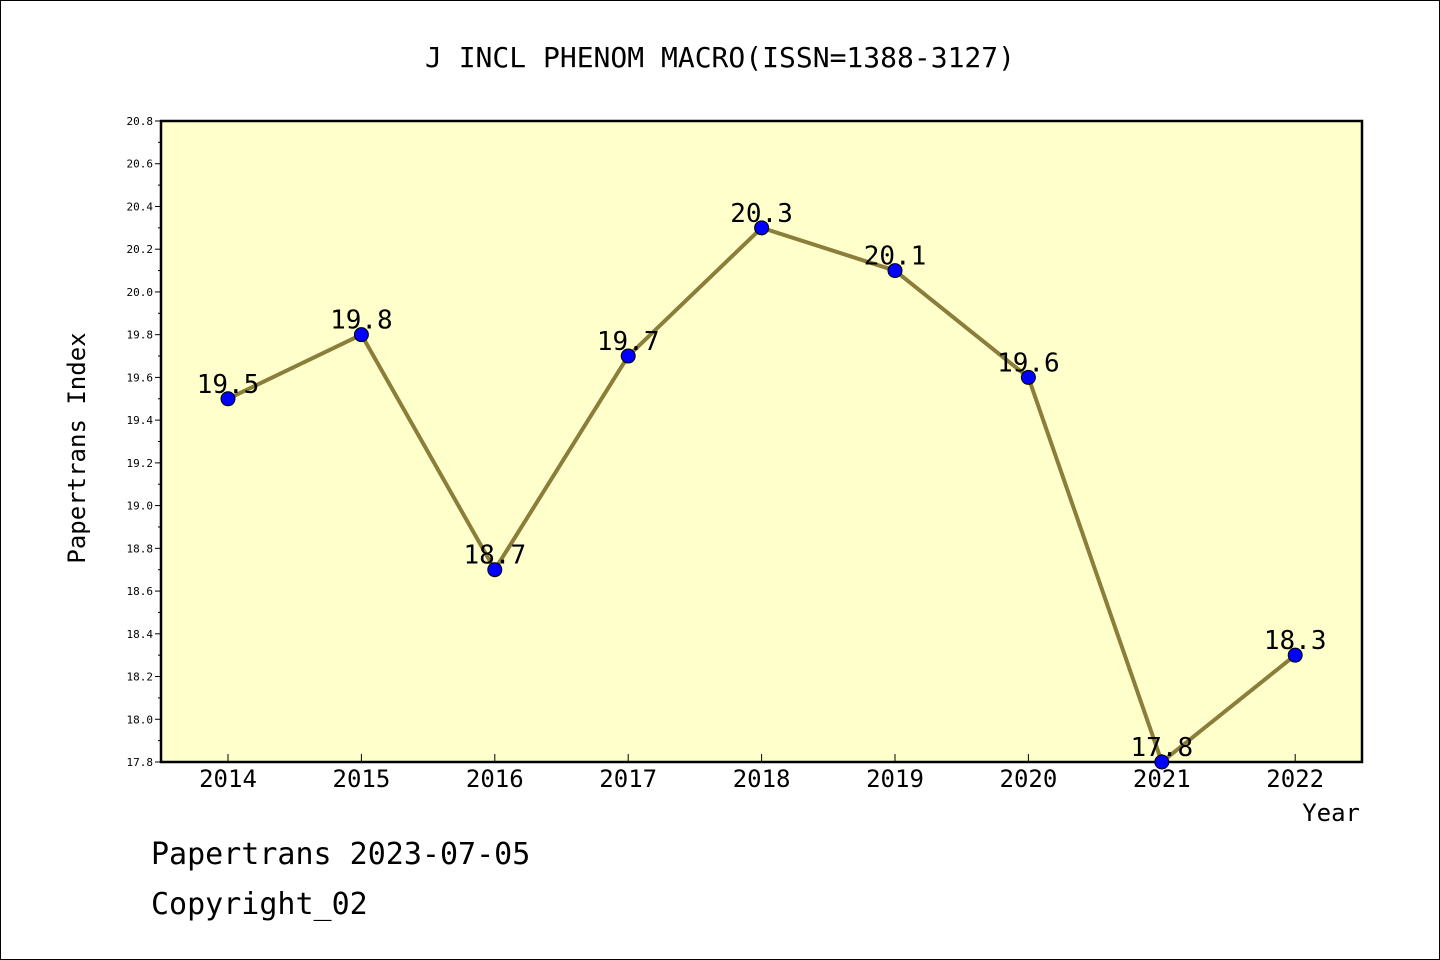 The height and width of the screenshot is (960, 1440). What do you see at coordinates (140, 420) in the screenshot?
I see `y-tick-label: 19.4` at bounding box center [140, 420].